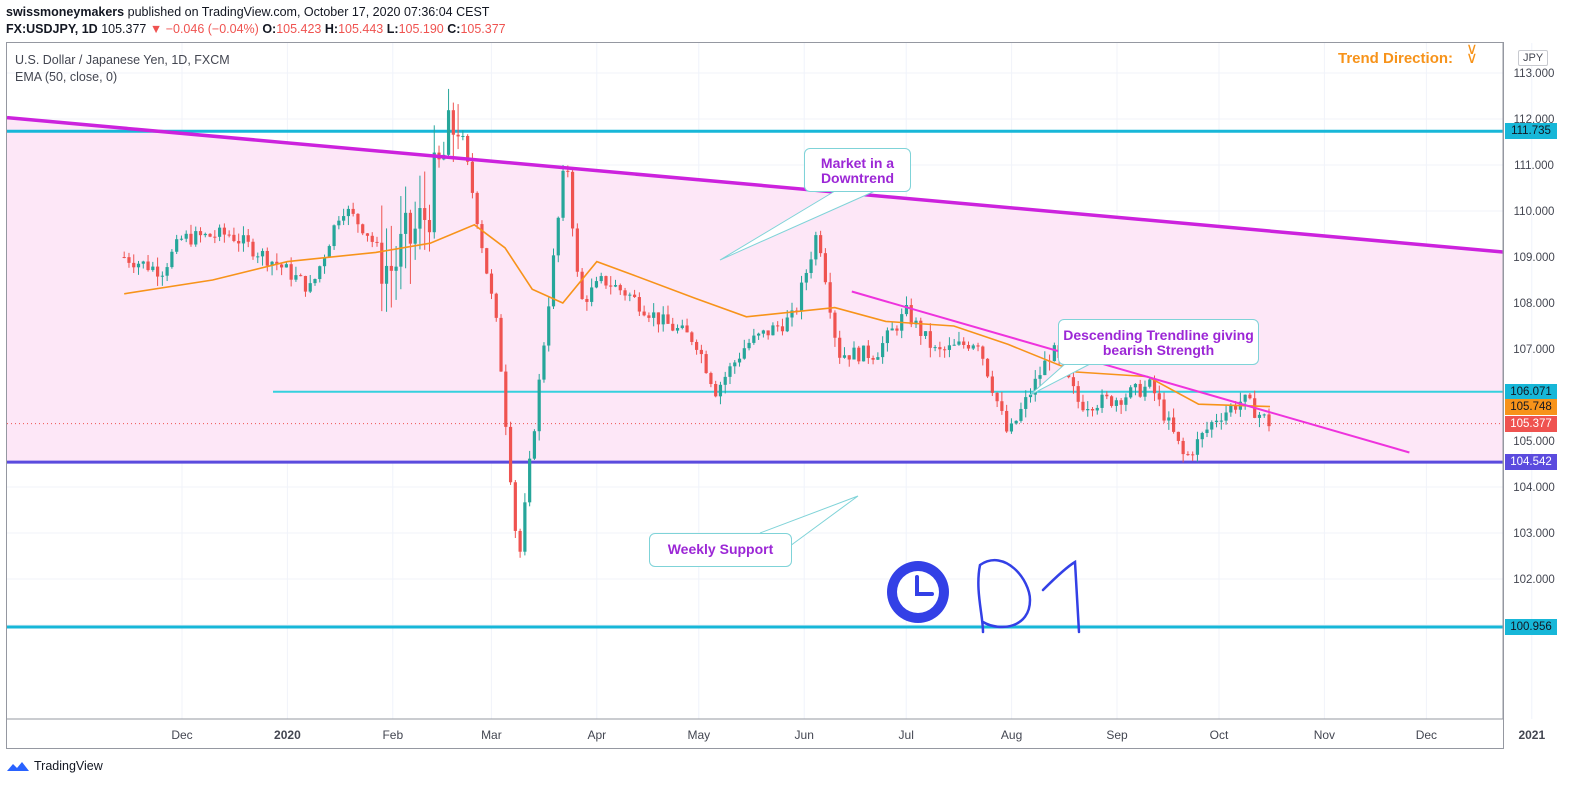  What do you see at coordinates (720, 550) in the screenshot?
I see `callout-support: Weekly Support` at bounding box center [720, 550].